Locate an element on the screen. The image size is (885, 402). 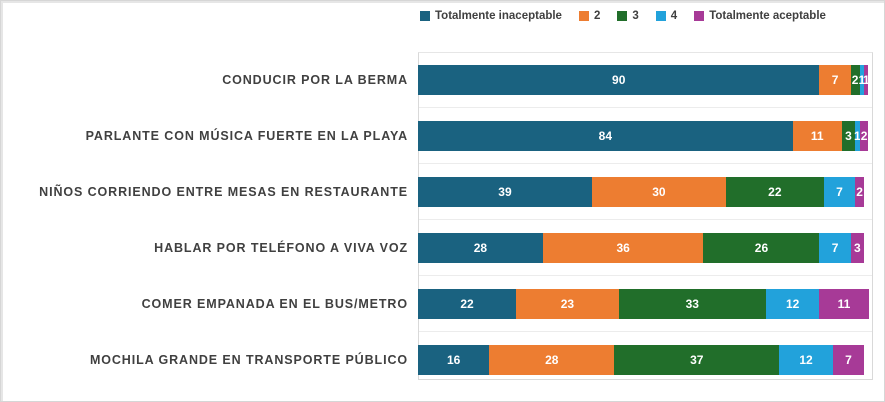
legend-label: Totalmente aceptable is located at coordinates (767, 16).